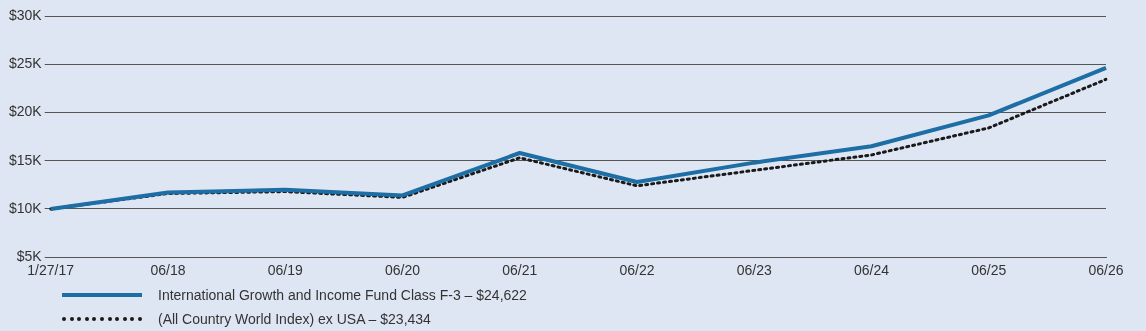  Describe the element at coordinates (989, 270) in the screenshot. I see `x-tick-label: 06/25` at that location.